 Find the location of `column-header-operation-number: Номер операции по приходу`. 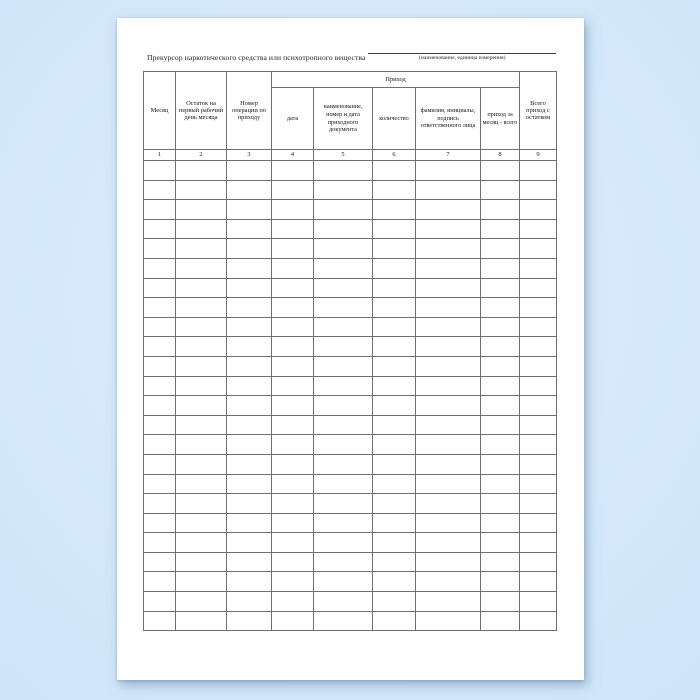

column-header-operation-number: Номер операции по приходу is located at coordinates (249, 110).